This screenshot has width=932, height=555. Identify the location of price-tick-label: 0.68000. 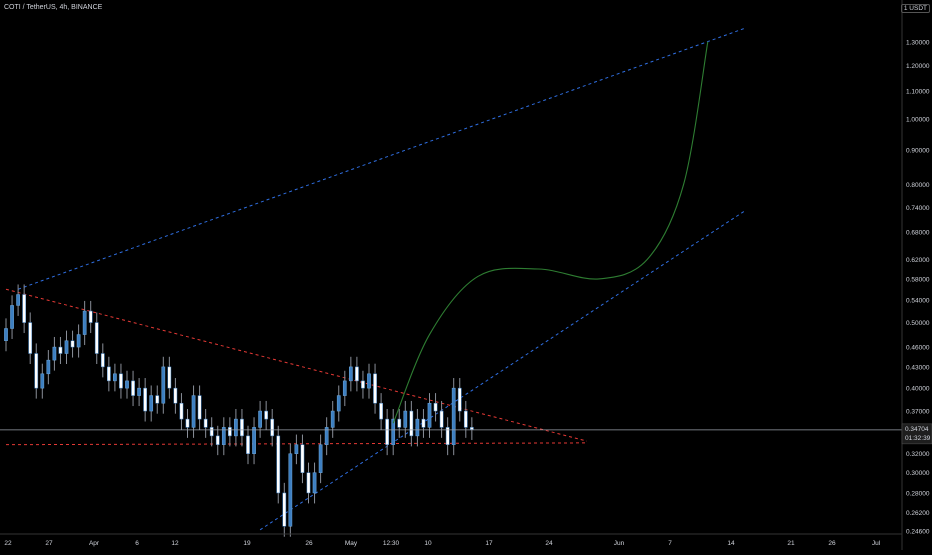
(918, 233).